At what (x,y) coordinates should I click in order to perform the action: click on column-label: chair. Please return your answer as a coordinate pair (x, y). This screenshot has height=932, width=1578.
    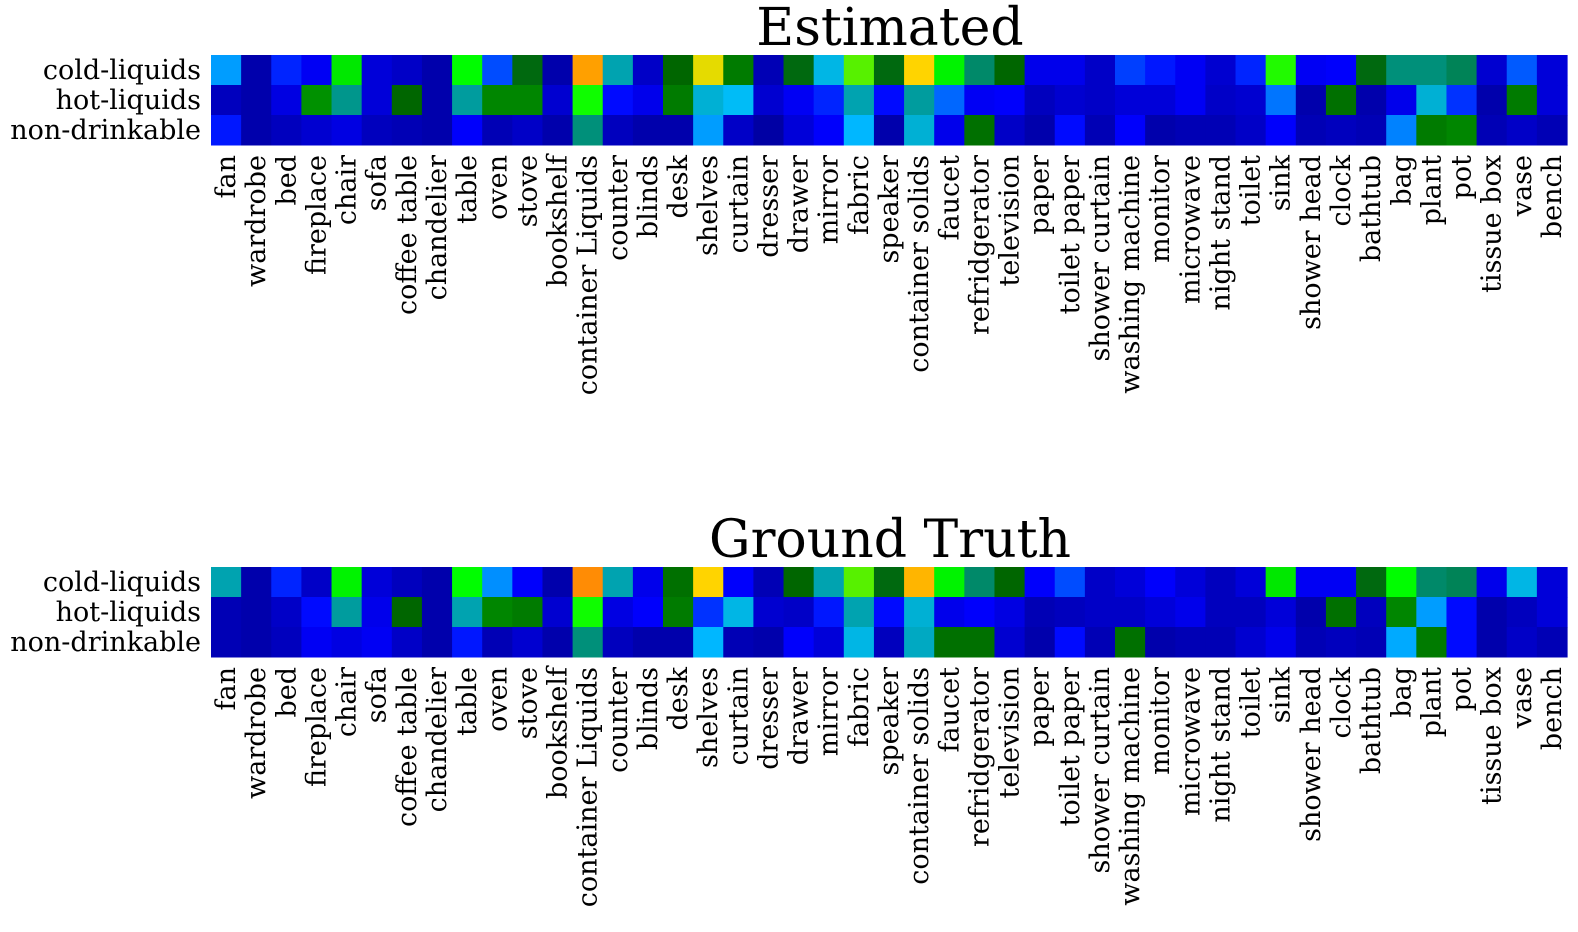
    Looking at the image, I should click on (347, 190).